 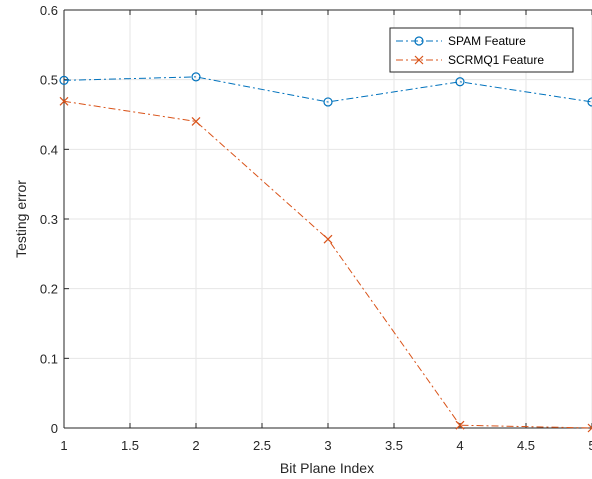 I want to click on x-tick-label: 3, so click(x=327, y=445).